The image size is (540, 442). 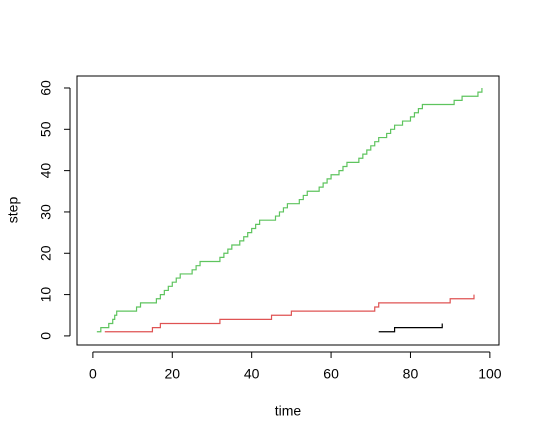 I want to click on x-tick-label: 100, so click(x=490, y=374).